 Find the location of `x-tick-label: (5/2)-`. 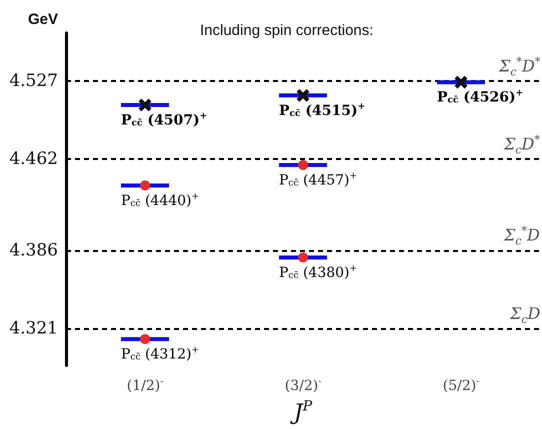

x-tick-label: (5/2)- is located at coordinates (461, 385).